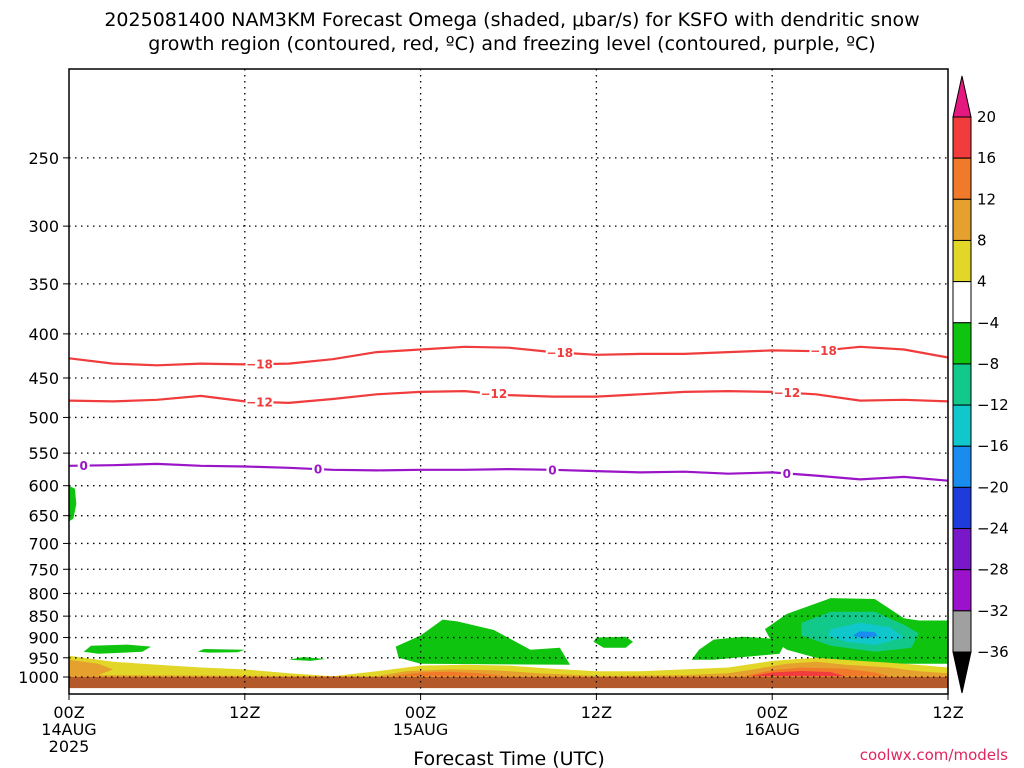 The width and height of the screenshot is (1024, 768). Describe the element at coordinates (993, 611) in the screenshot. I see `colorbar-label: −32` at that location.